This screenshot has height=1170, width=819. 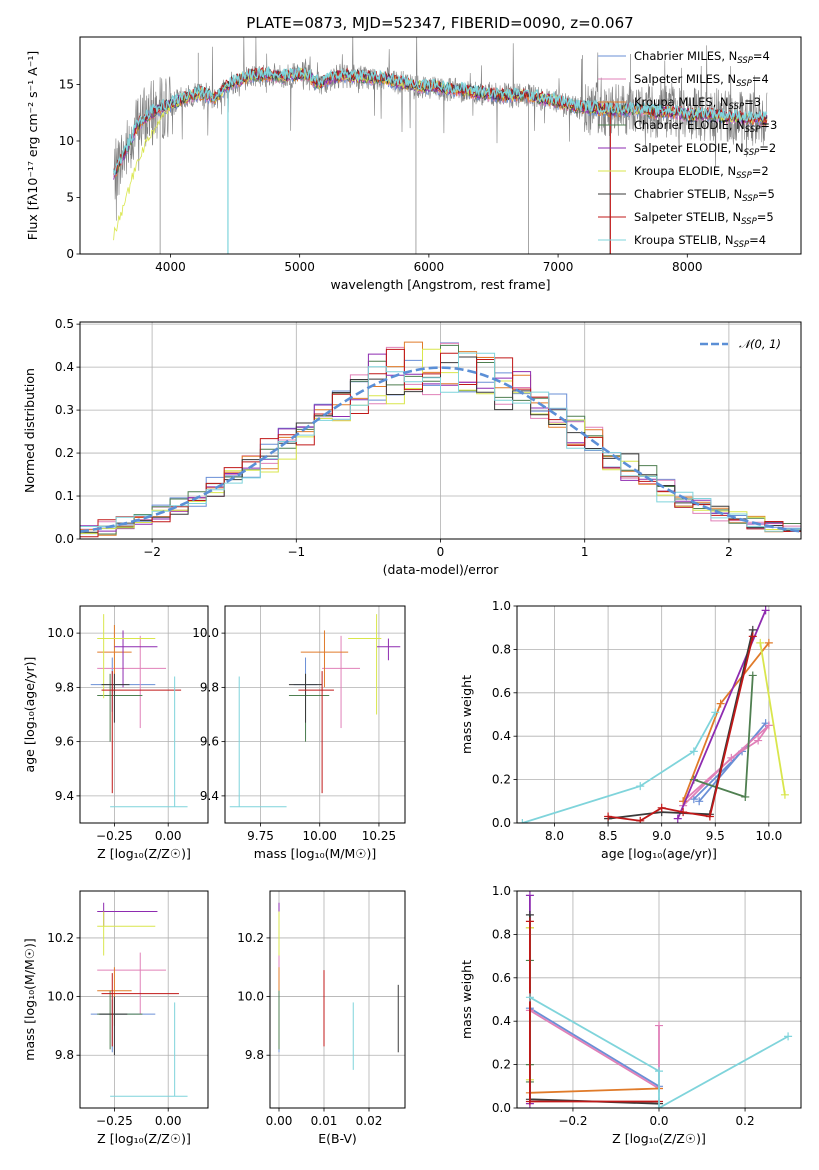 What do you see at coordinates (726, 765) in the screenshot?
I see `series-salpeter-miles` at bounding box center [726, 765].